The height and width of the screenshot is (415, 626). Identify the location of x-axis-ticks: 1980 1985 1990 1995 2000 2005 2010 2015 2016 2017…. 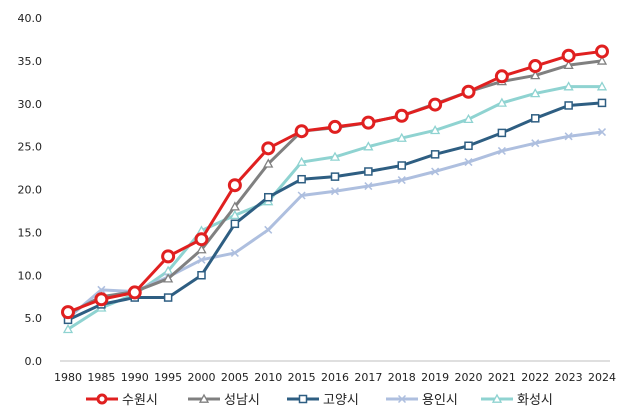
(335, 377).